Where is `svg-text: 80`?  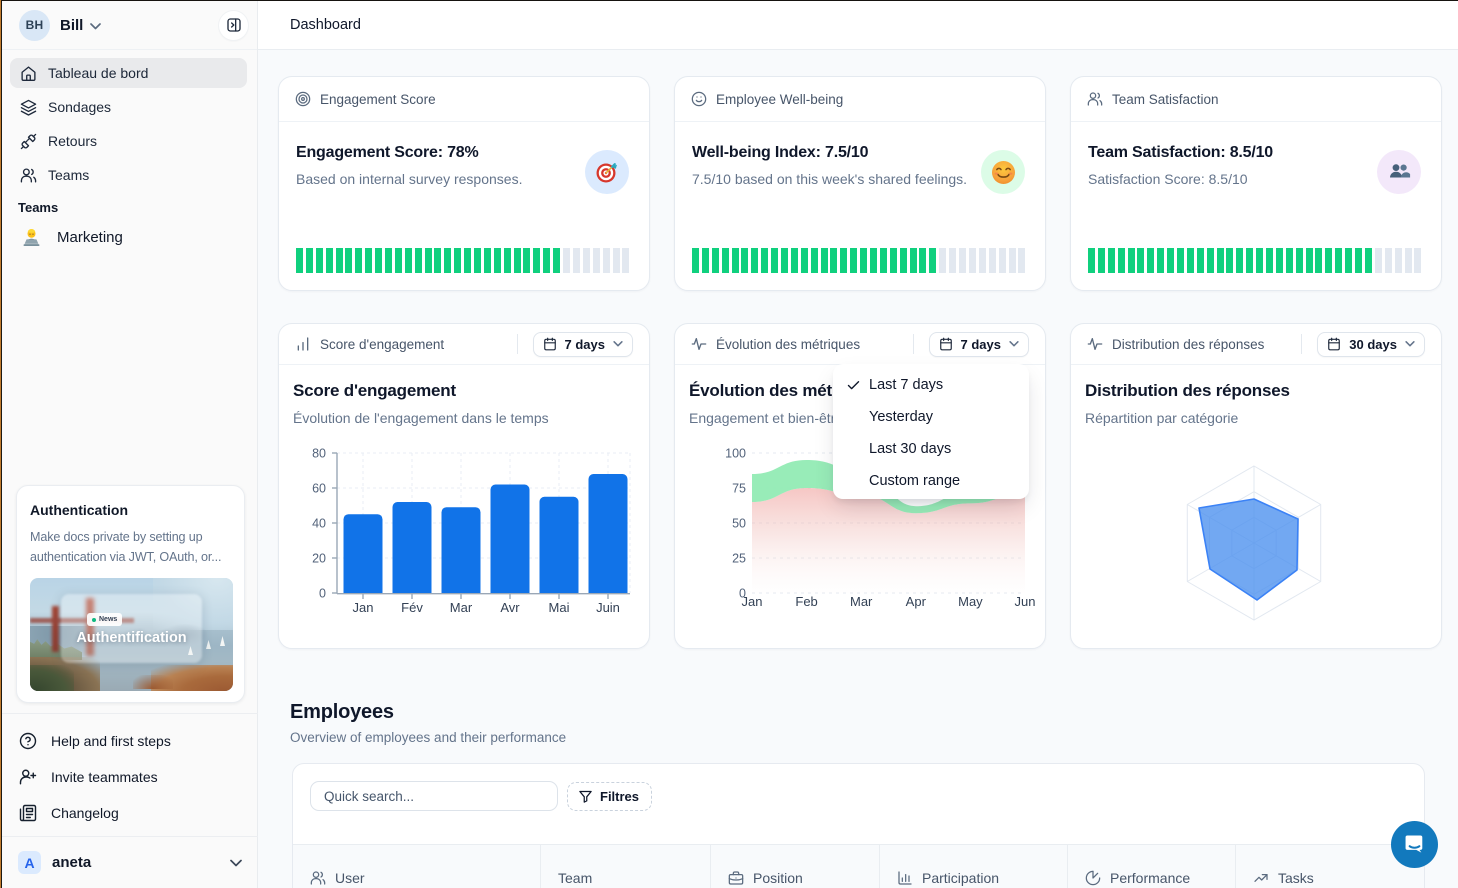
svg-text: 80 is located at coordinates (319, 454).